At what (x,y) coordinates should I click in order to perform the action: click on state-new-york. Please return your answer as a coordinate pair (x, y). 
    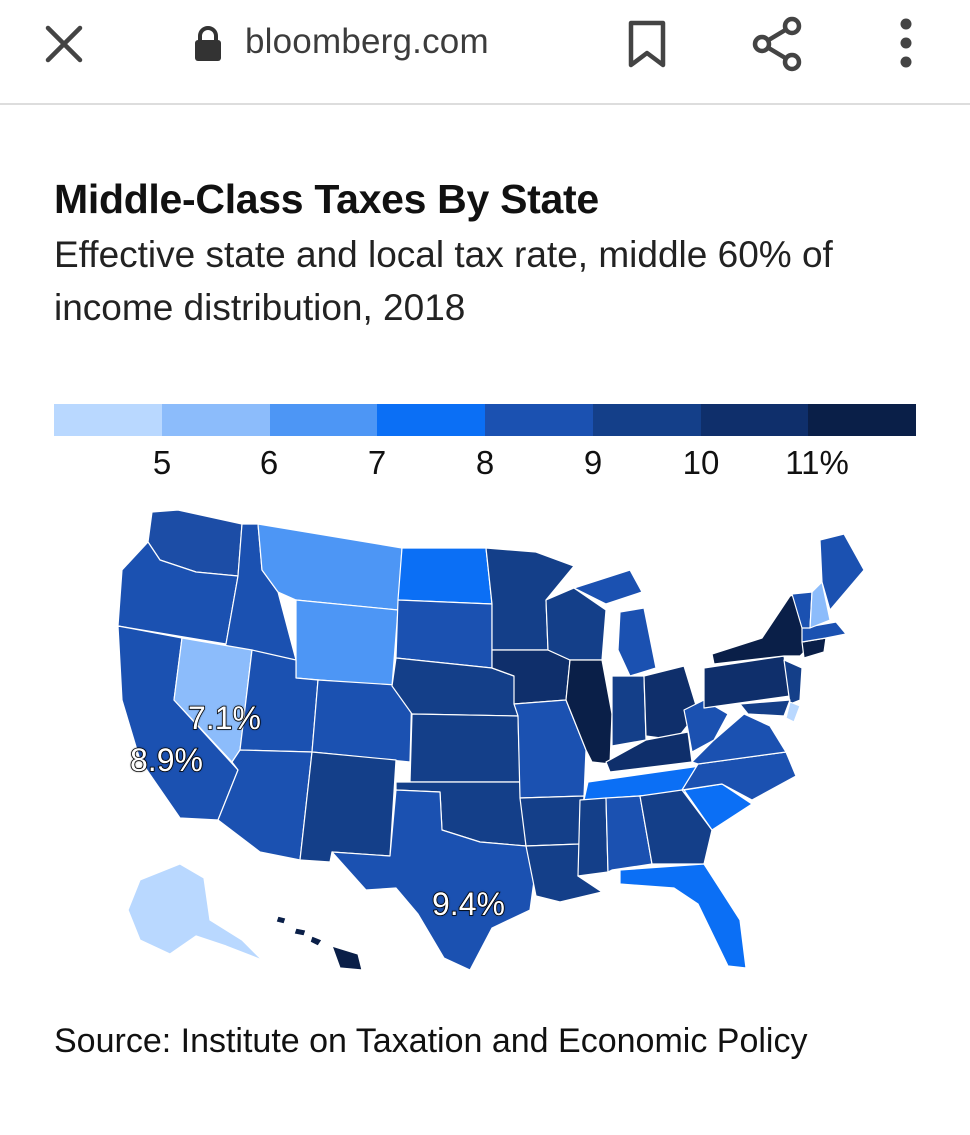
    Looking at the image, I should click on (760, 628).